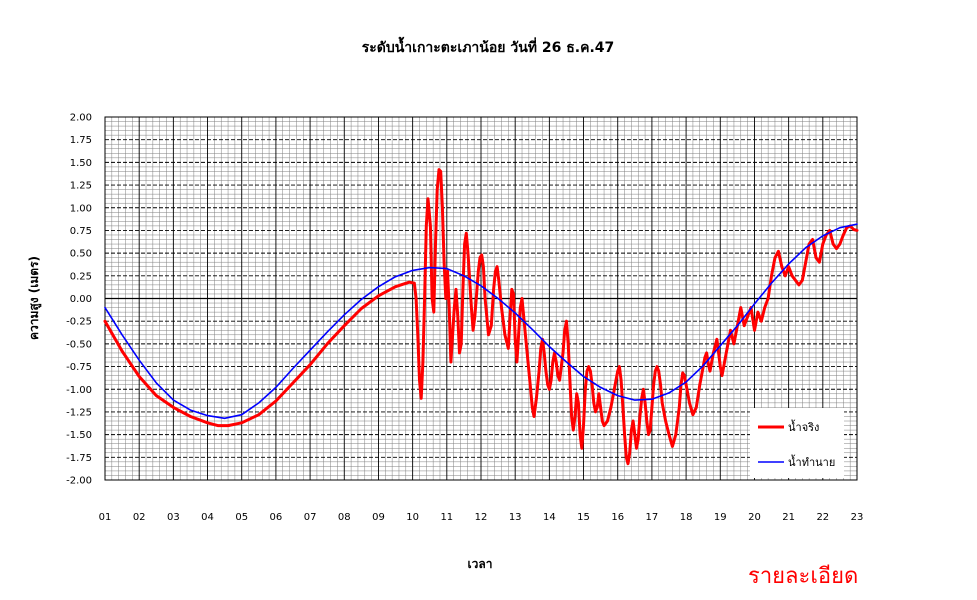  I want to click on y-tick-label: 0.50, so click(81, 254).